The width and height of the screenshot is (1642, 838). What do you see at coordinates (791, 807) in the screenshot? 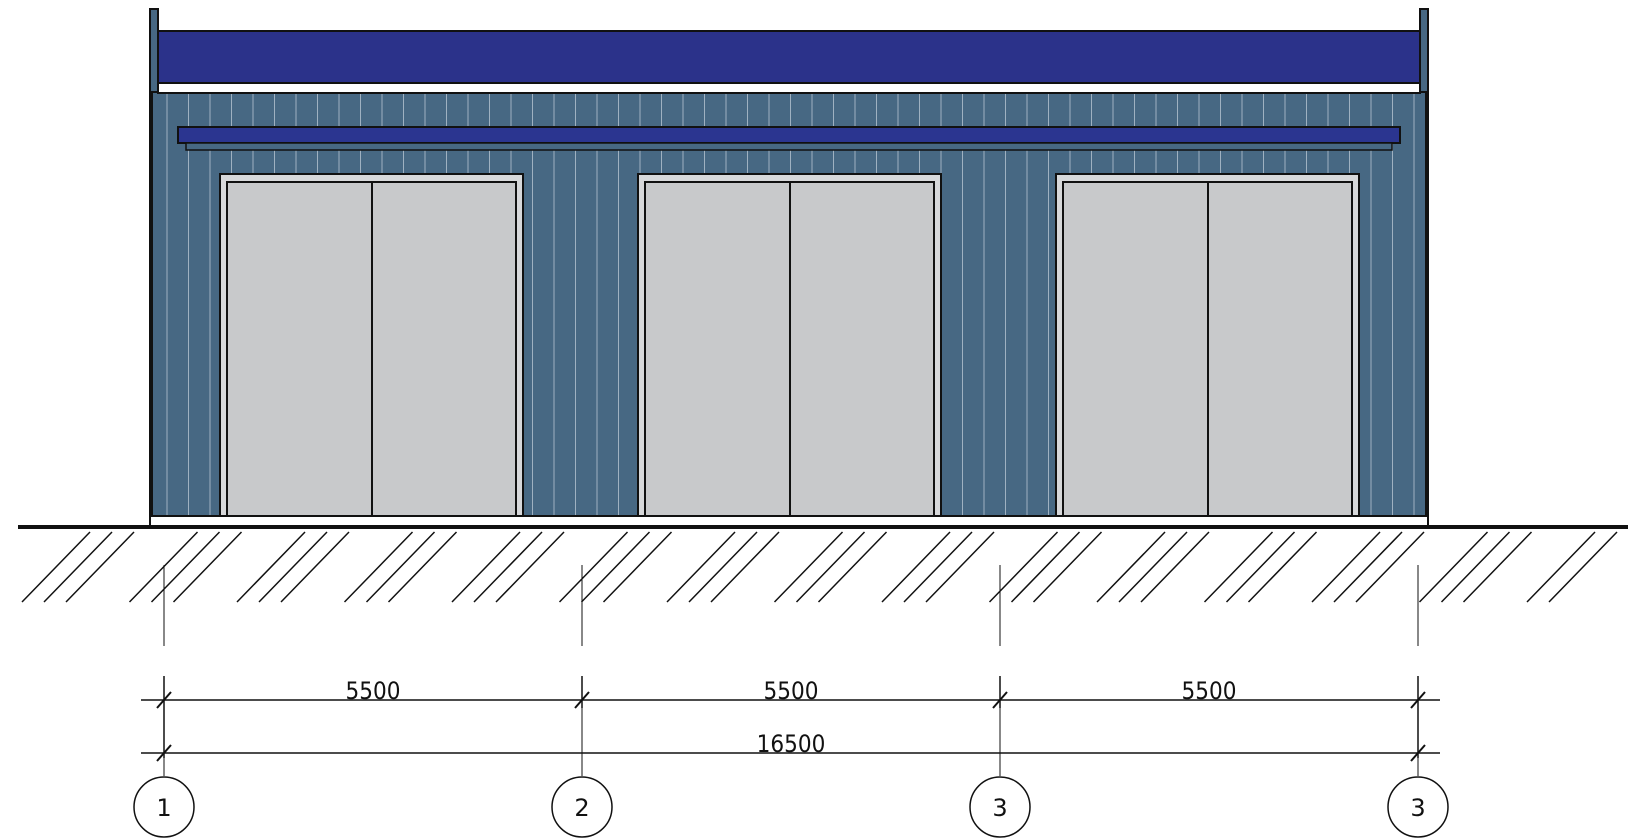
I see `axis-markers: 1 2 3 3` at bounding box center [791, 807].